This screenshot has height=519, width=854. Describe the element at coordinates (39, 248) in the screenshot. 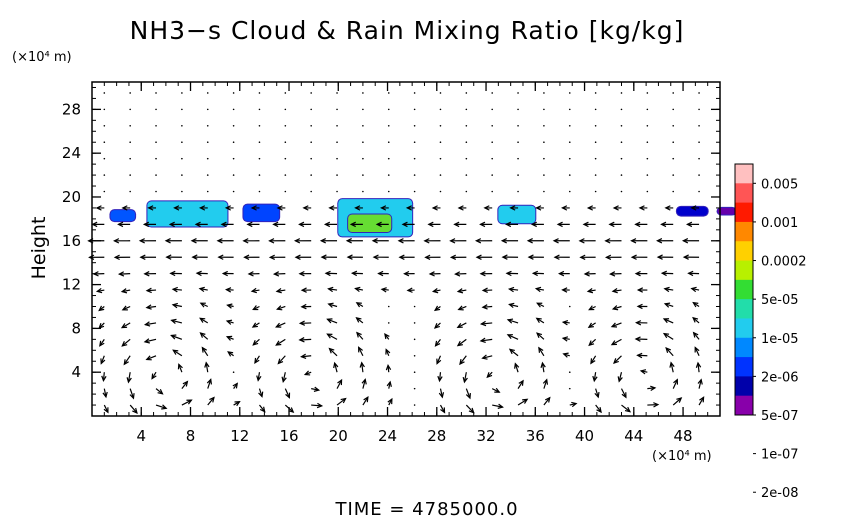

I see `y-axis-label: Height` at that location.